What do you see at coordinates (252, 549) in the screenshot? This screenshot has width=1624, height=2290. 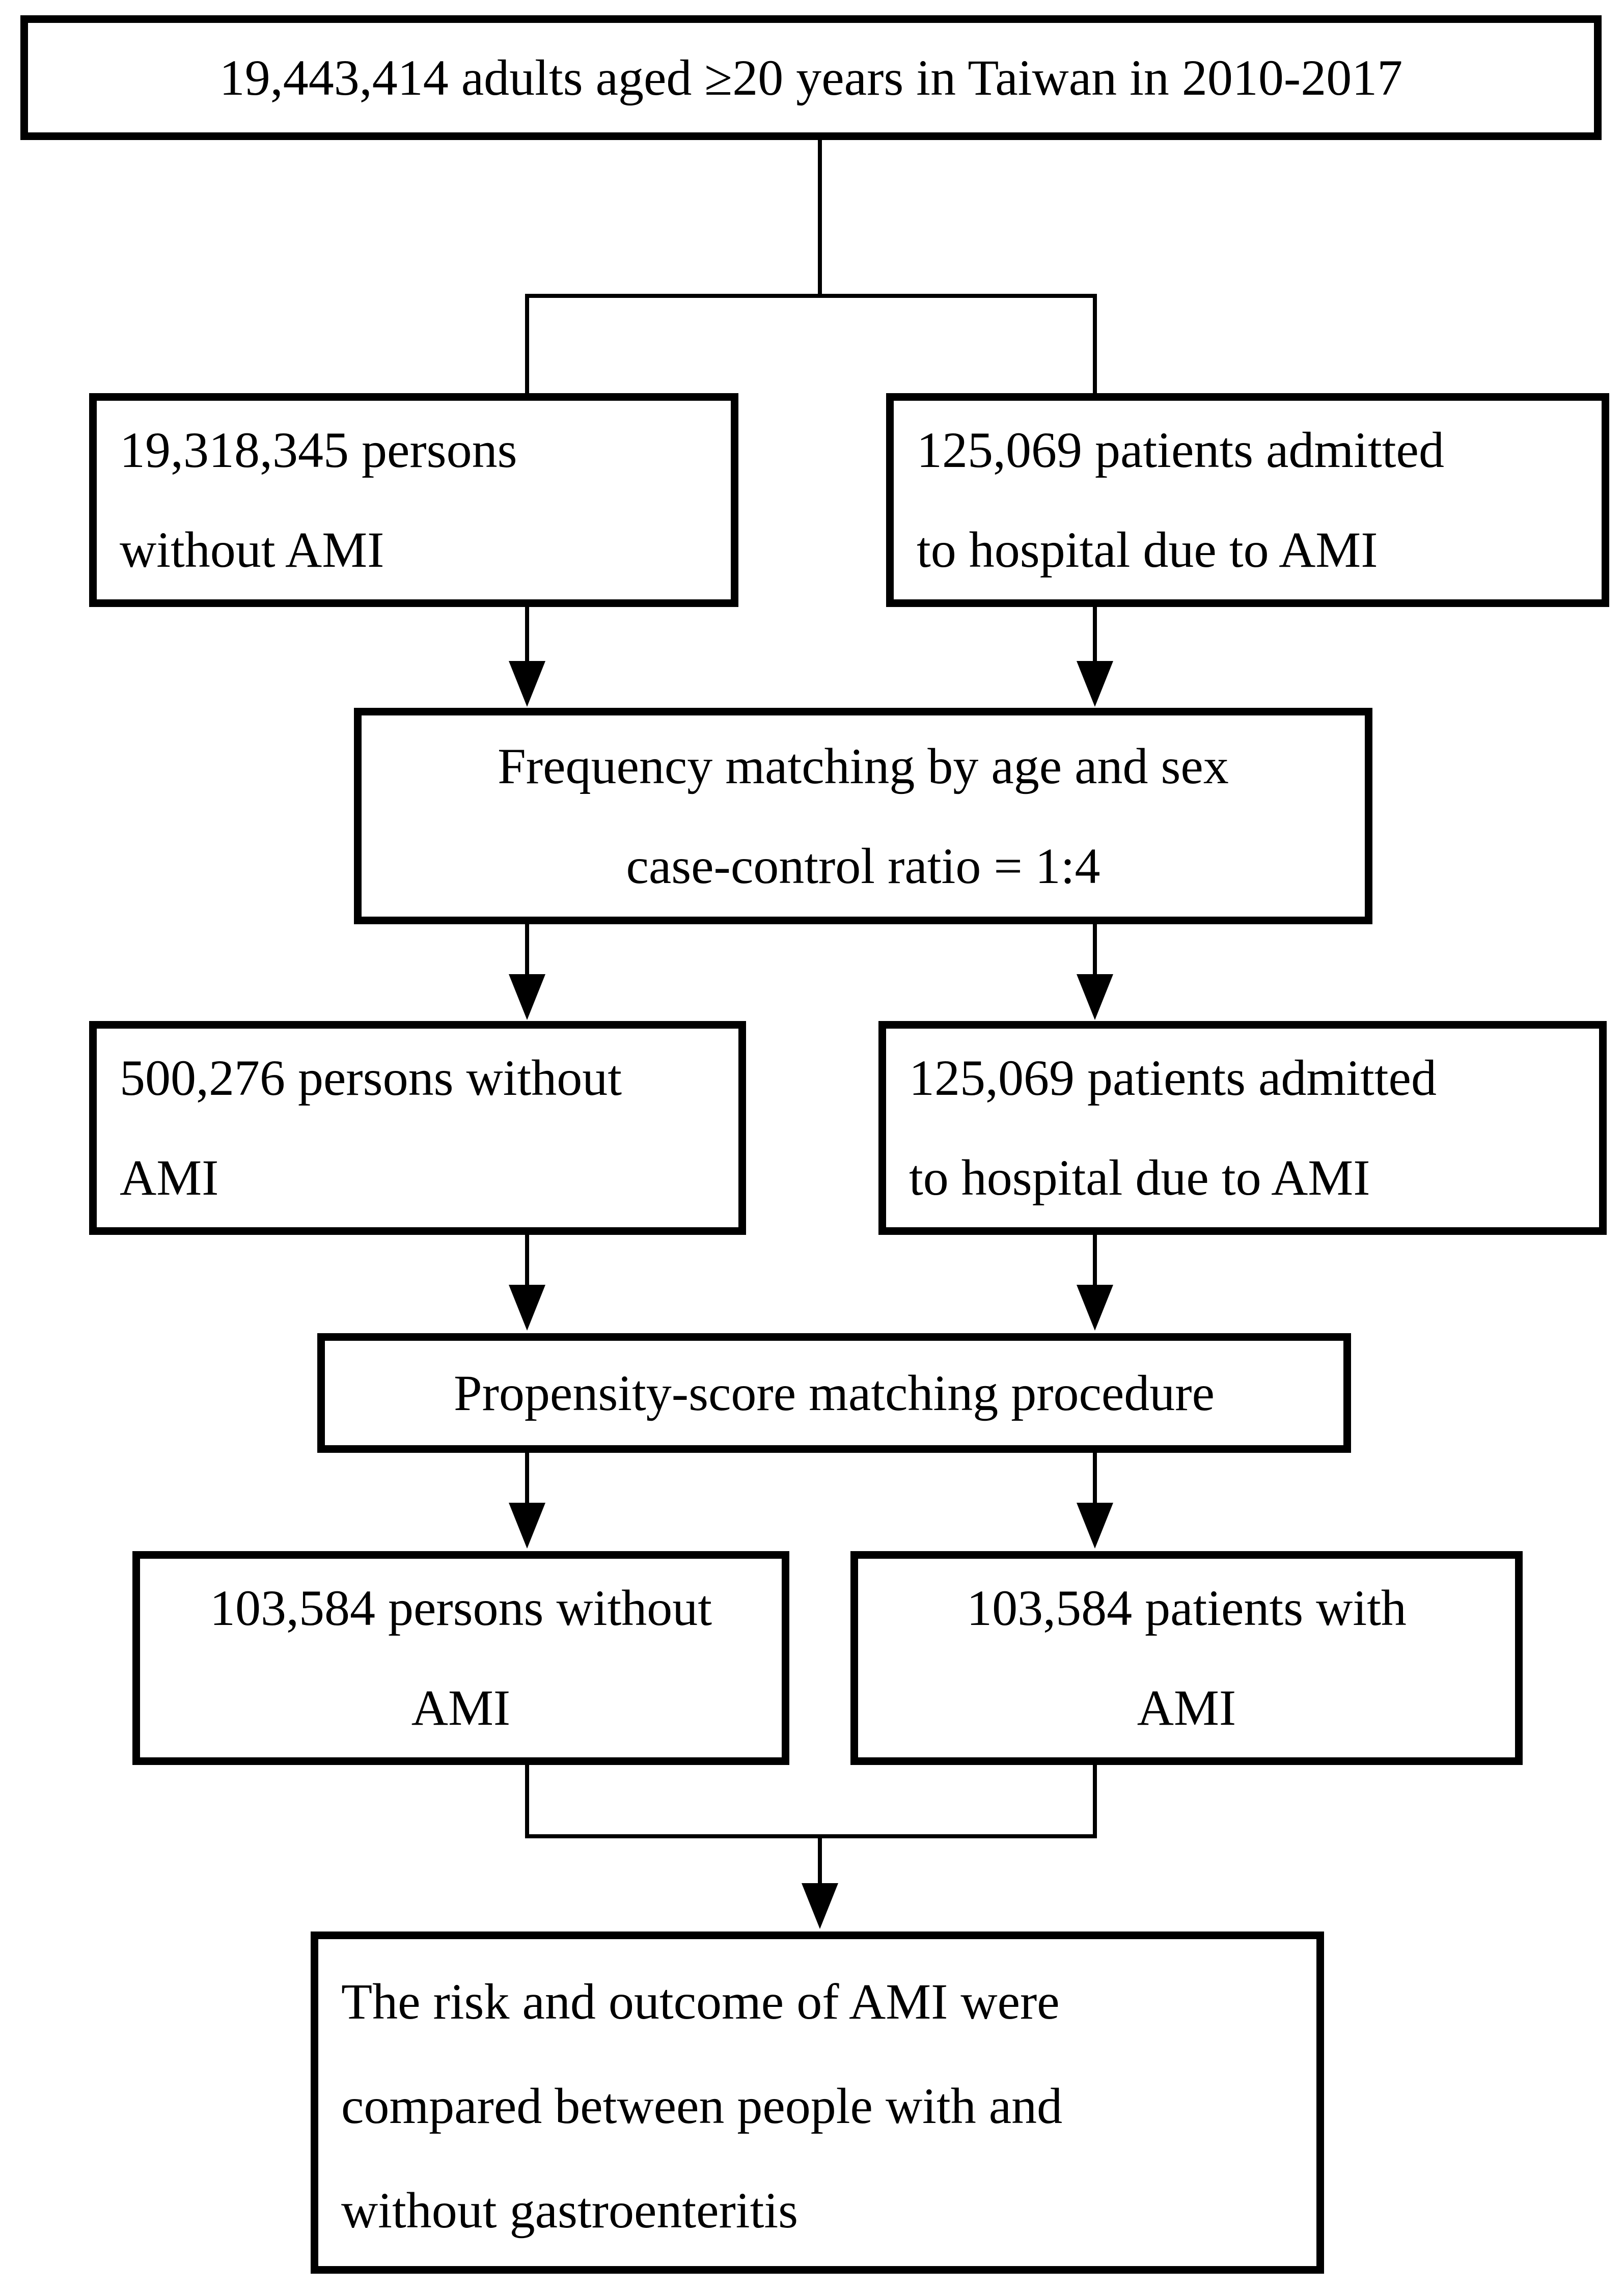 I see `box-persons-without-ami-initial-line2: without AMI` at bounding box center [252, 549].